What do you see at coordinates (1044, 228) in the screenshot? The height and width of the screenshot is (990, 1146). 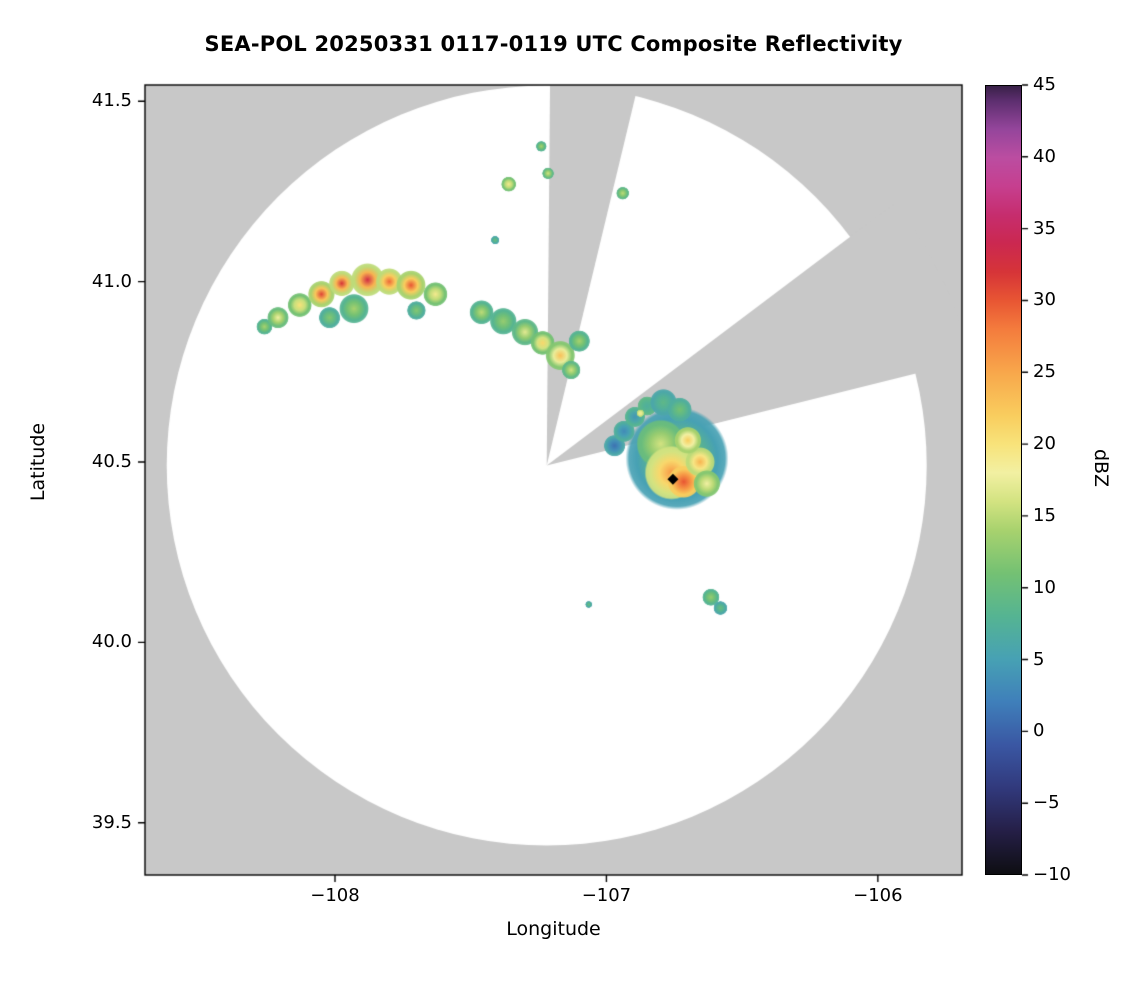 I see `colorbar-tick-label: 35` at bounding box center [1044, 228].